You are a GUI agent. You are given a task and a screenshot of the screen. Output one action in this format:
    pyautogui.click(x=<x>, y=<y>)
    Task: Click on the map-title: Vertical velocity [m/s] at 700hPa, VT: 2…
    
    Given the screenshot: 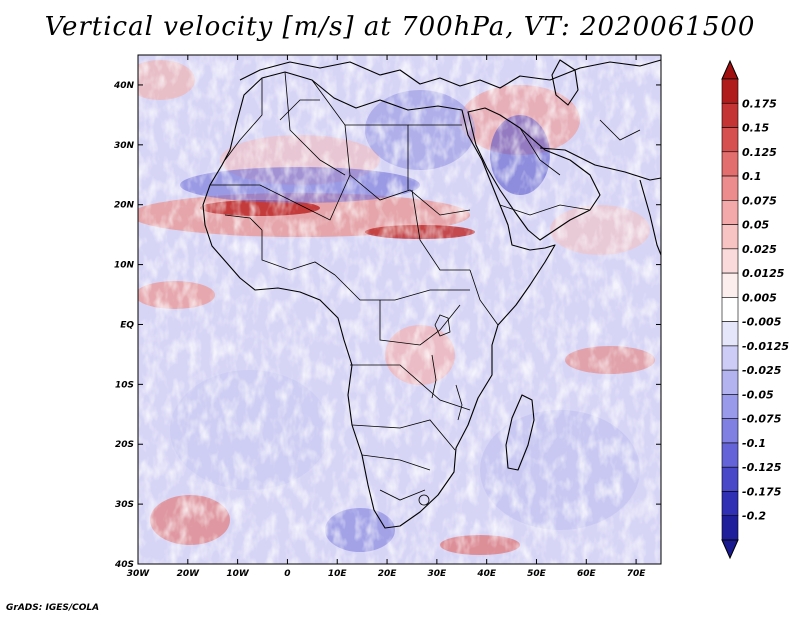 What is the action you would take?
    pyautogui.click(x=400, y=27)
    